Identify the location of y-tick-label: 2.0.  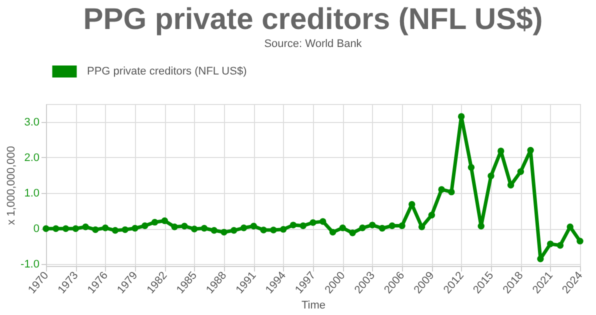
(32, 158).